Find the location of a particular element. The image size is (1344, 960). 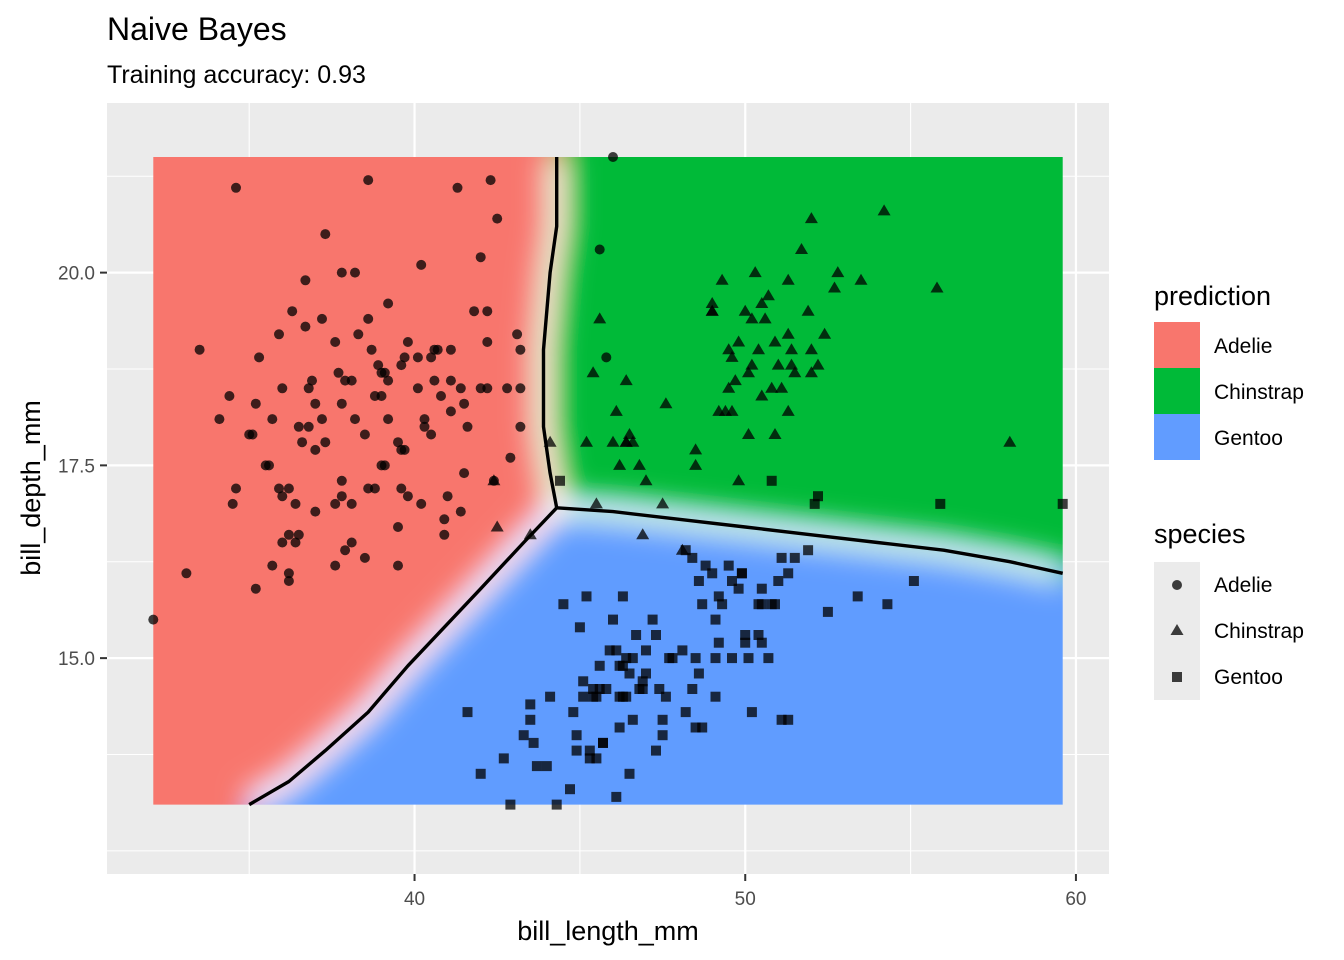

legend-key-chinstrap is located at coordinates (1177, 391).